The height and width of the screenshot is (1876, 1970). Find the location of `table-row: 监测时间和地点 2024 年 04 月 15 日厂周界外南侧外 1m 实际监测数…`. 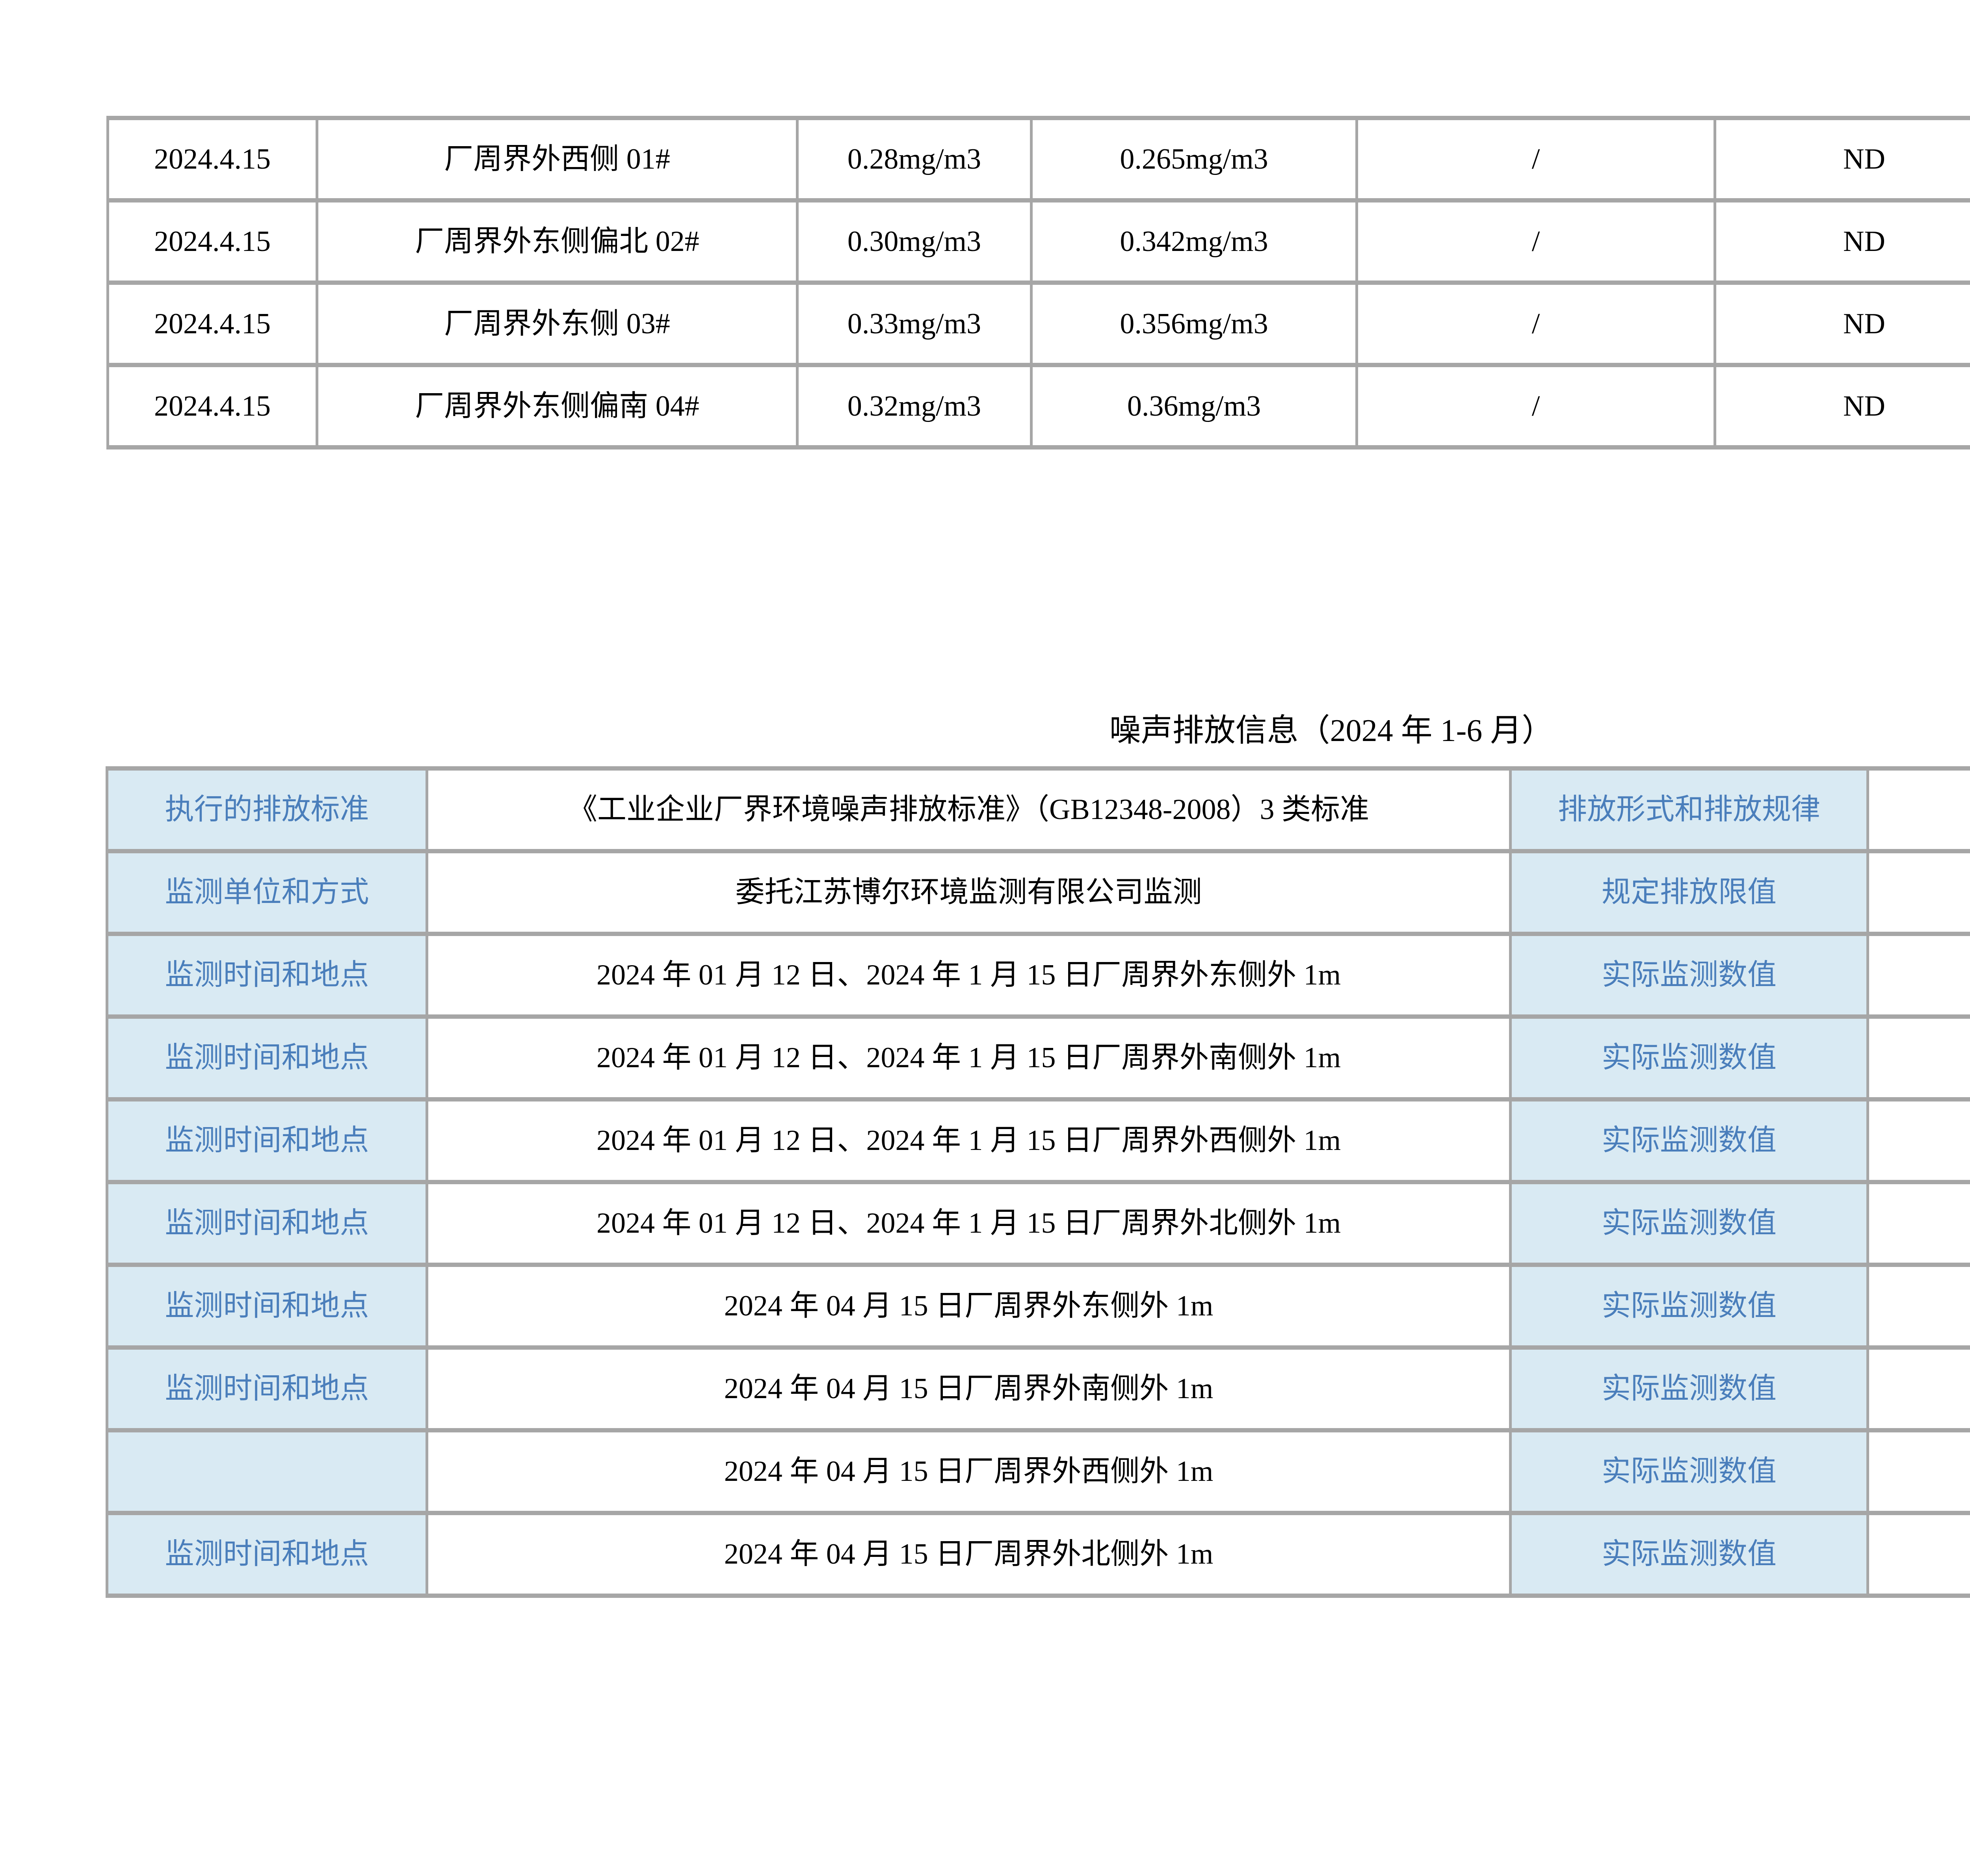

table-row: 监测时间和地点 2024 年 04 月 15 日厂周界外南侧外 1m 实际监测数… is located at coordinates (1038, 1388).